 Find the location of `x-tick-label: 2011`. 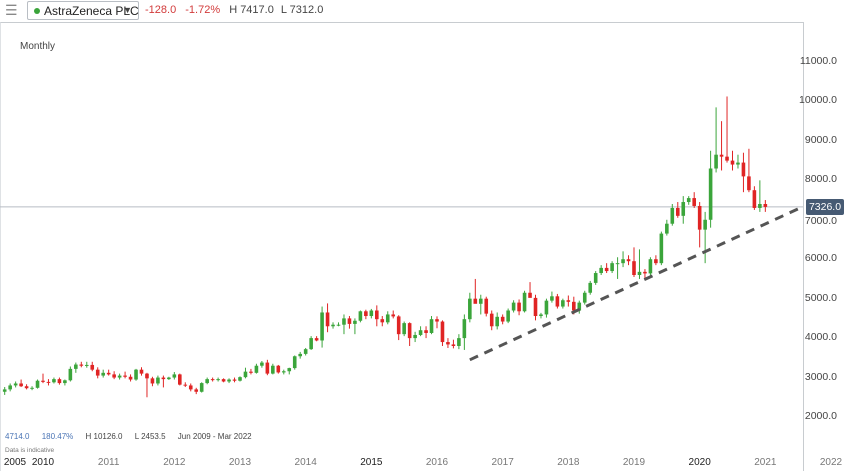

x-tick-label: 2011 is located at coordinates (108, 462).